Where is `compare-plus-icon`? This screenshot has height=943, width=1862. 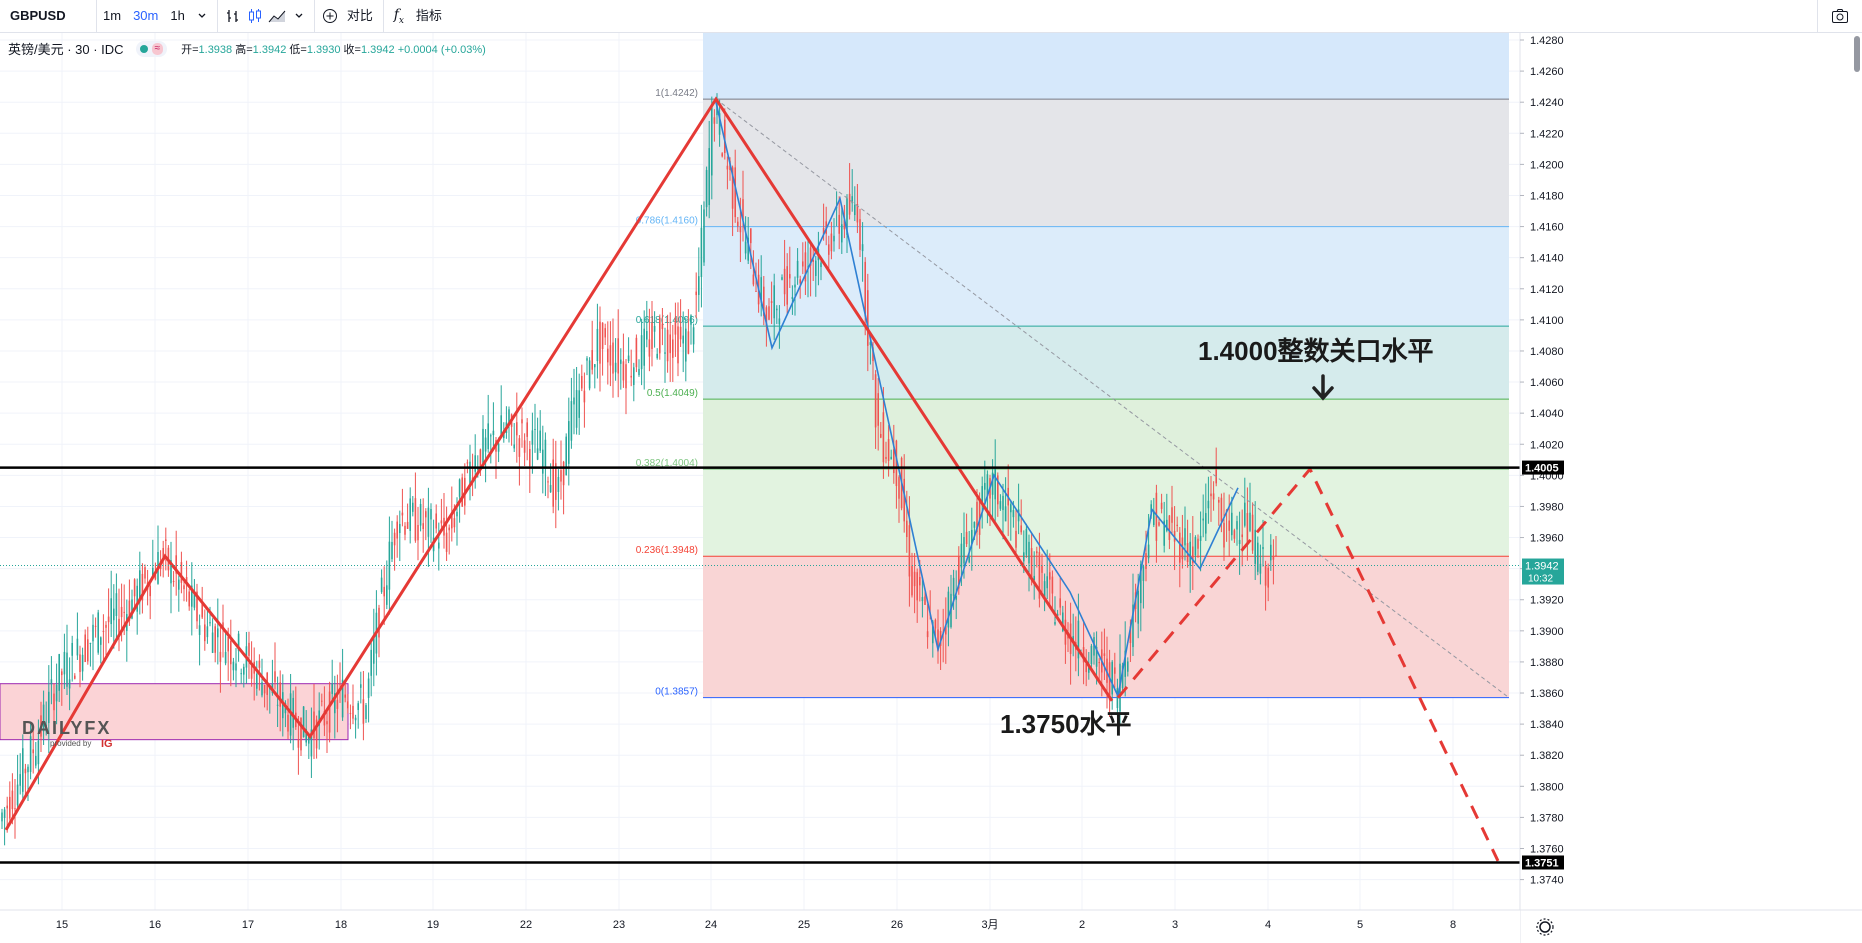
compare-plus-icon is located at coordinates (330, 16).